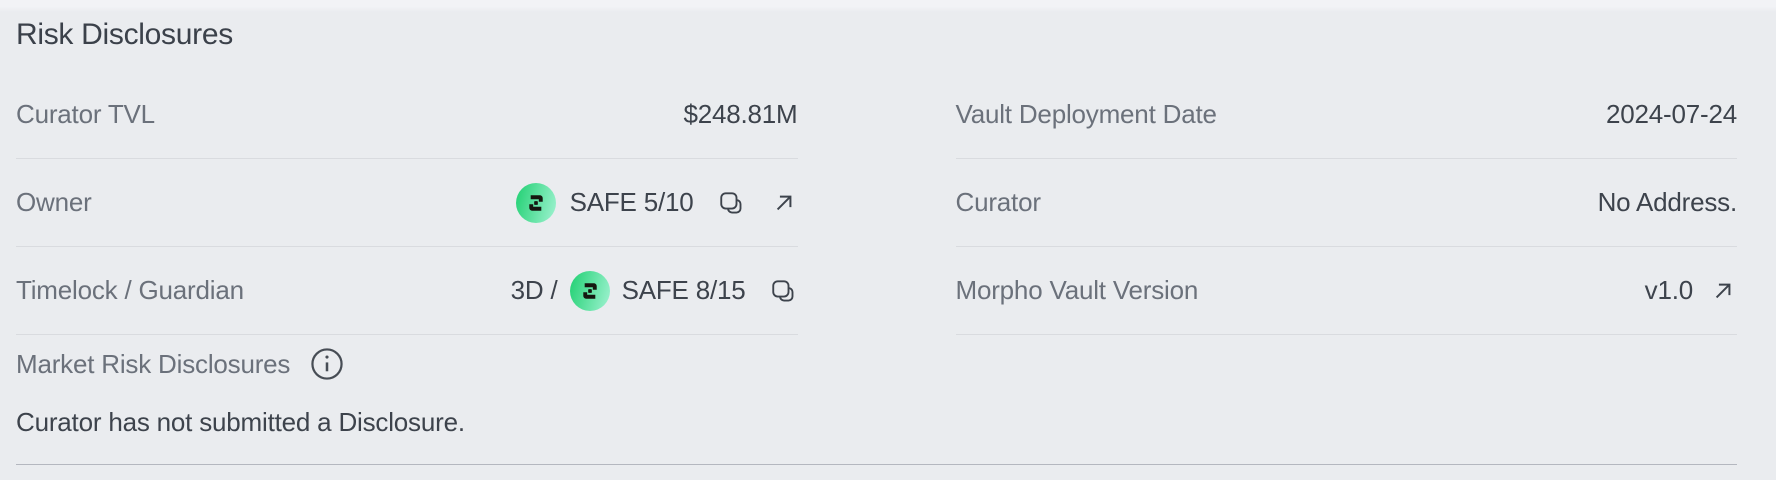 Image resolution: width=1776 pixels, height=480 pixels. I want to click on guardian-value: SAFE 8/15, so click(683, 290).